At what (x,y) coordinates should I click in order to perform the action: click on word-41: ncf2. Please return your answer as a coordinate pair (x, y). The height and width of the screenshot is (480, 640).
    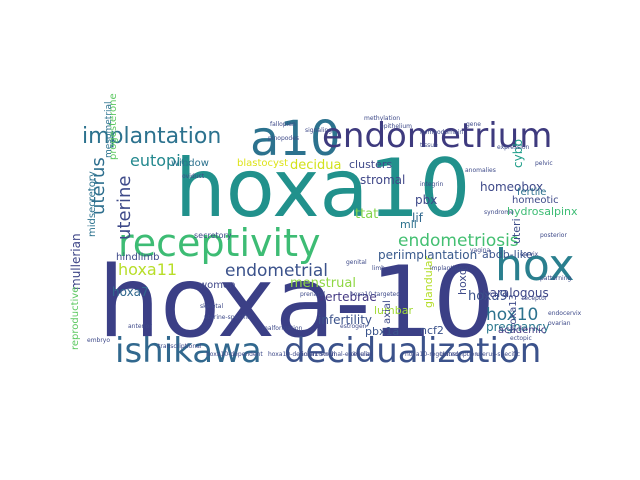
    Looking at the image, I should click on (432, 330).